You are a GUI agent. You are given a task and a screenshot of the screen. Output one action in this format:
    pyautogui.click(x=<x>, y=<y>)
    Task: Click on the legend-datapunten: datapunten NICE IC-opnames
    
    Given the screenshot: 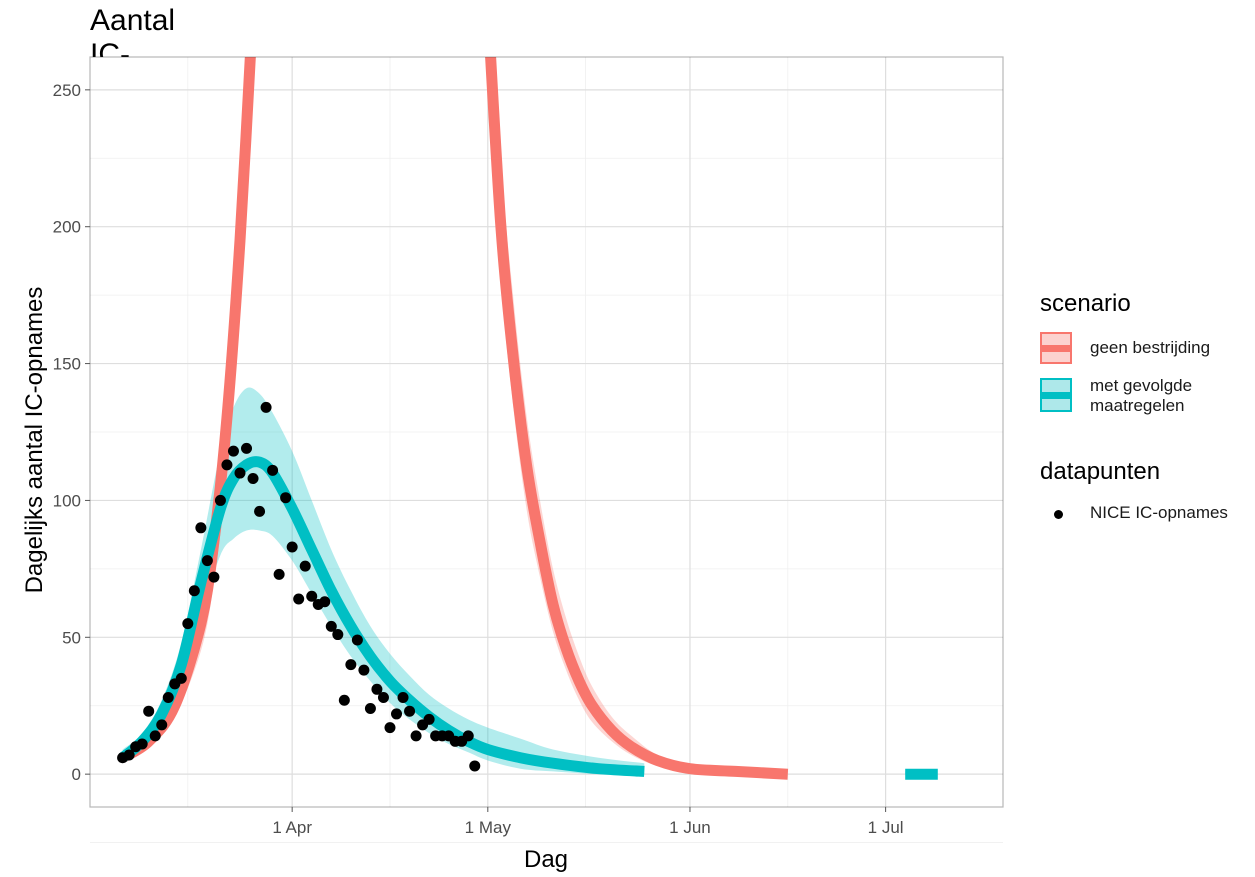 What is the action you would take?
    pyautogui.click(x=1145, y=502)
    